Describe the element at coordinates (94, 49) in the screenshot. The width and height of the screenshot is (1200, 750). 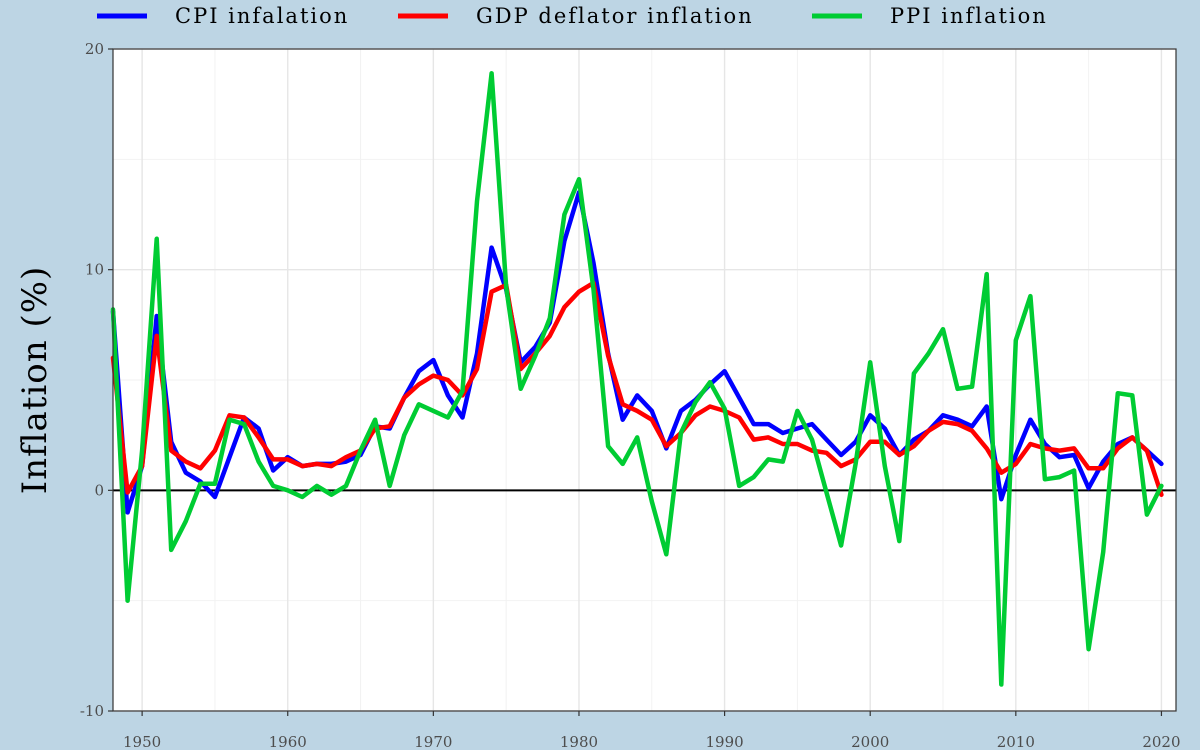
I see `y-tick-label: 20` at that location.